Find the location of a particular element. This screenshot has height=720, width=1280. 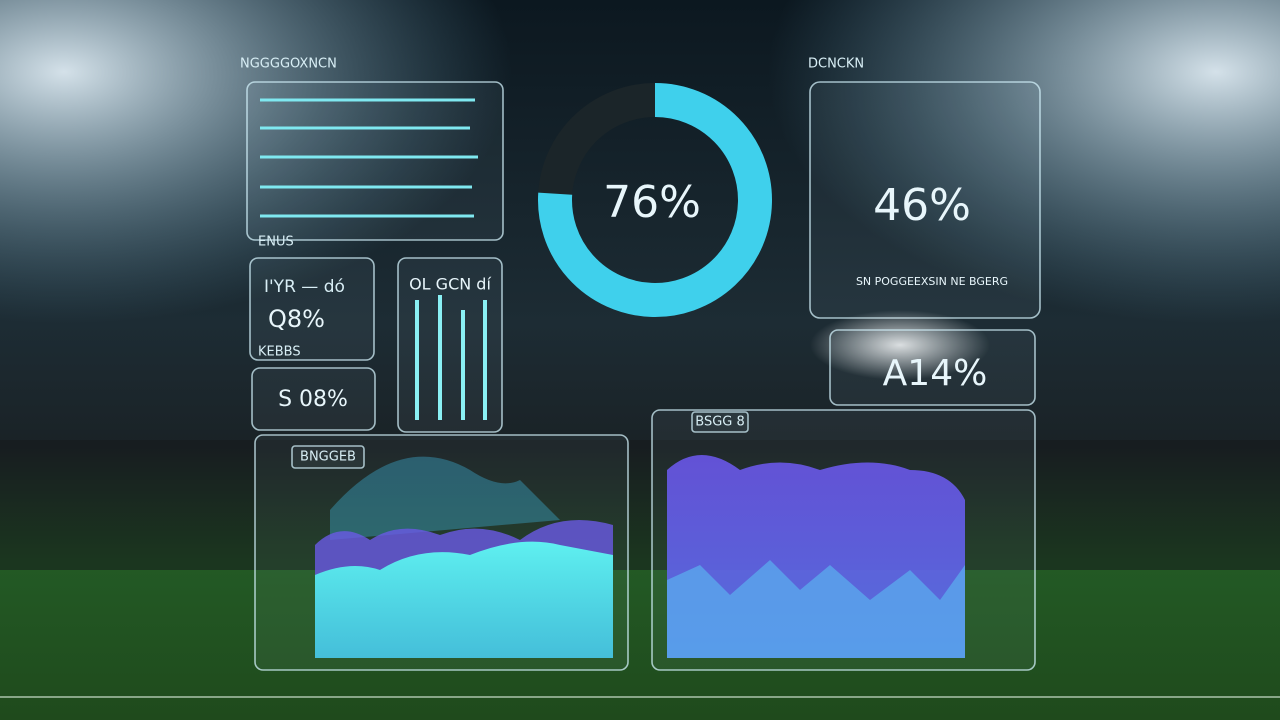

glow-value: A14% is located at coordinates (935, 373).